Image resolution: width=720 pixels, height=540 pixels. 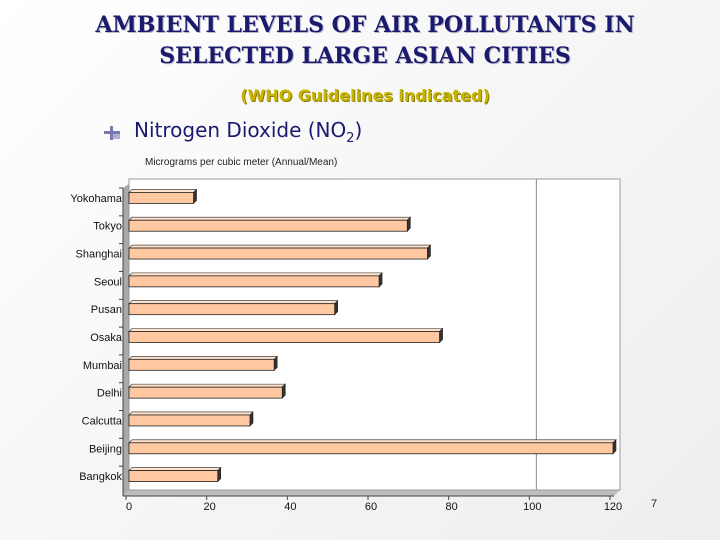 What do you see at coordinates (365, 95) in the screenshot?
I see `slide-subtitle: (WHO Guidelines indicated)` at bounding box center [365, 95].